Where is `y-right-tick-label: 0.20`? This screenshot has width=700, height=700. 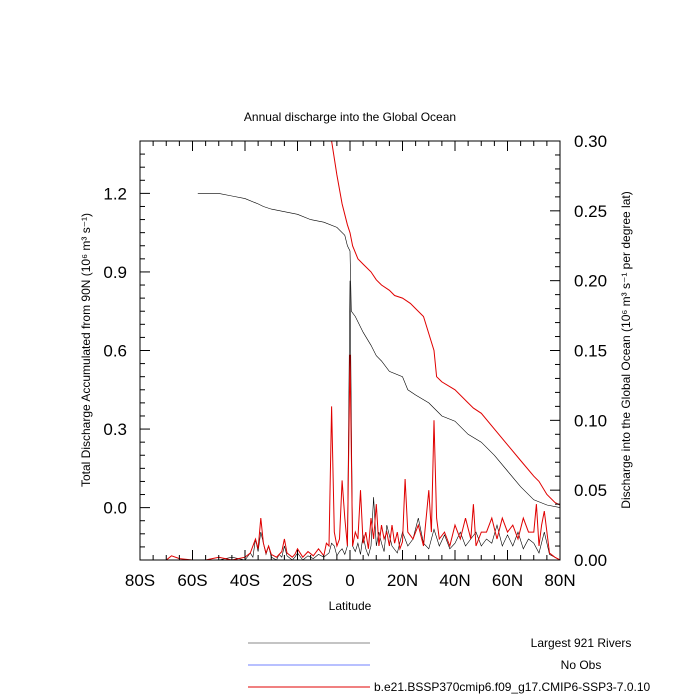
y-right-tick-label: 0.20 is located at coordinates (590, 281).